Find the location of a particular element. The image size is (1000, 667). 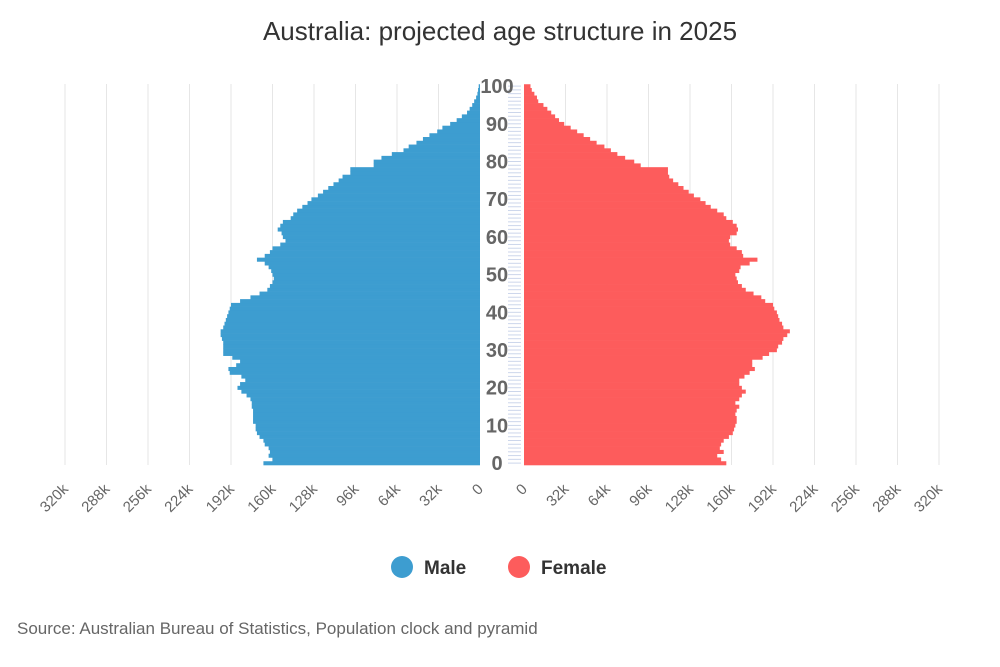

x-tick-label-left: 192k is located at coordinates (220, 497).